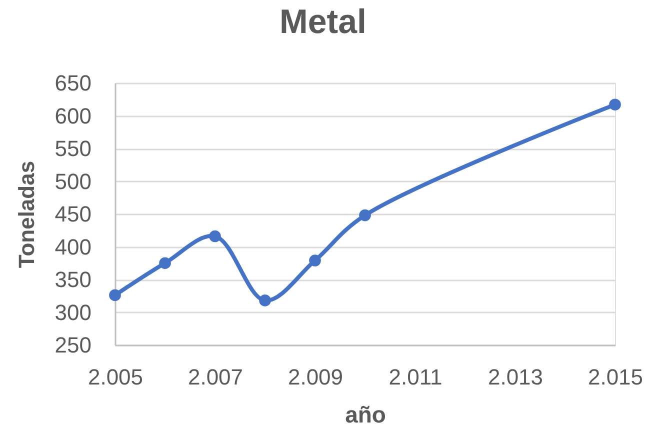 The width and height of the screenshot is (645, 434). Describe the element at coordinates (316, 377) in the screenshot. I see `x-tick-label: 2.009` at that location.